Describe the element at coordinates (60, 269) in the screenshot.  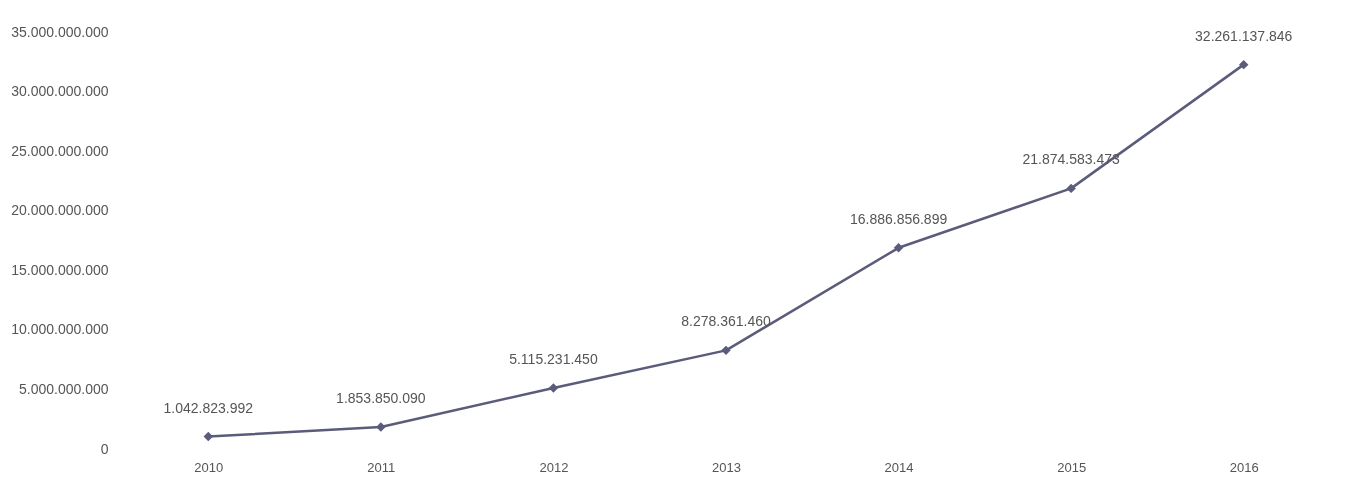
I see `y-tick-label: 15.000.000.000` at that location.